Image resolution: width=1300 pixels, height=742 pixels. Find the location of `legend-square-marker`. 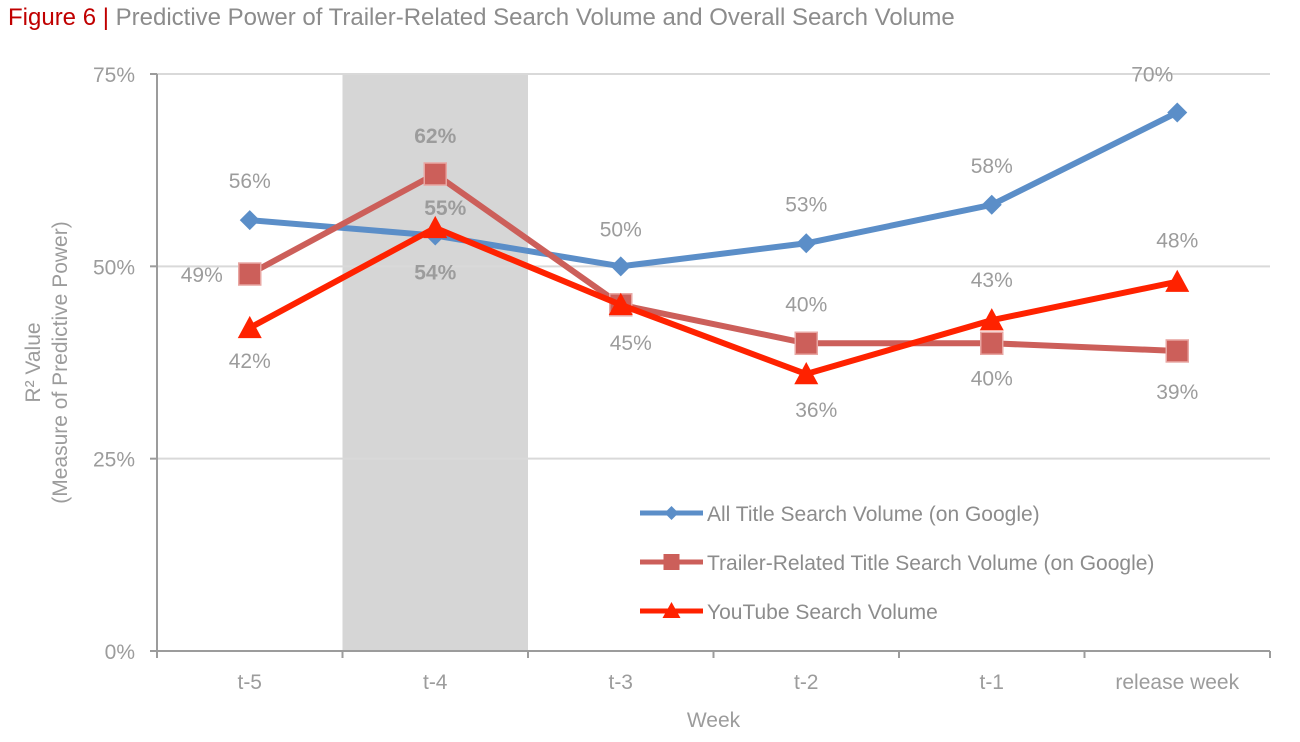

legend-square-marker is located at coordinates (671, 562).